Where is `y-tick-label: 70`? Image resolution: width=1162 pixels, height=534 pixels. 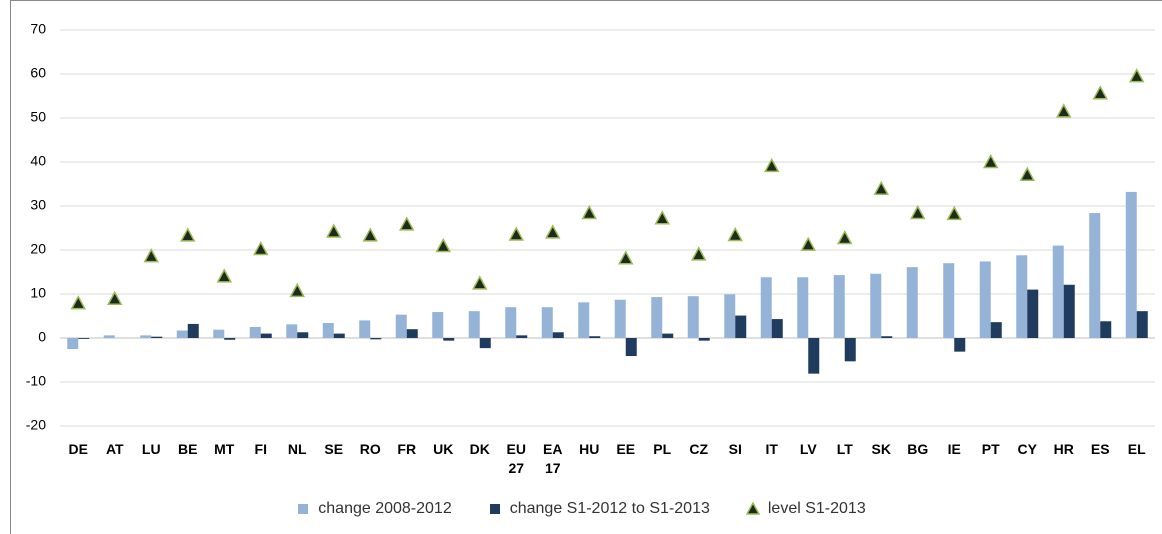 y-tick-label: 70 is located at coordinates (38, 29).